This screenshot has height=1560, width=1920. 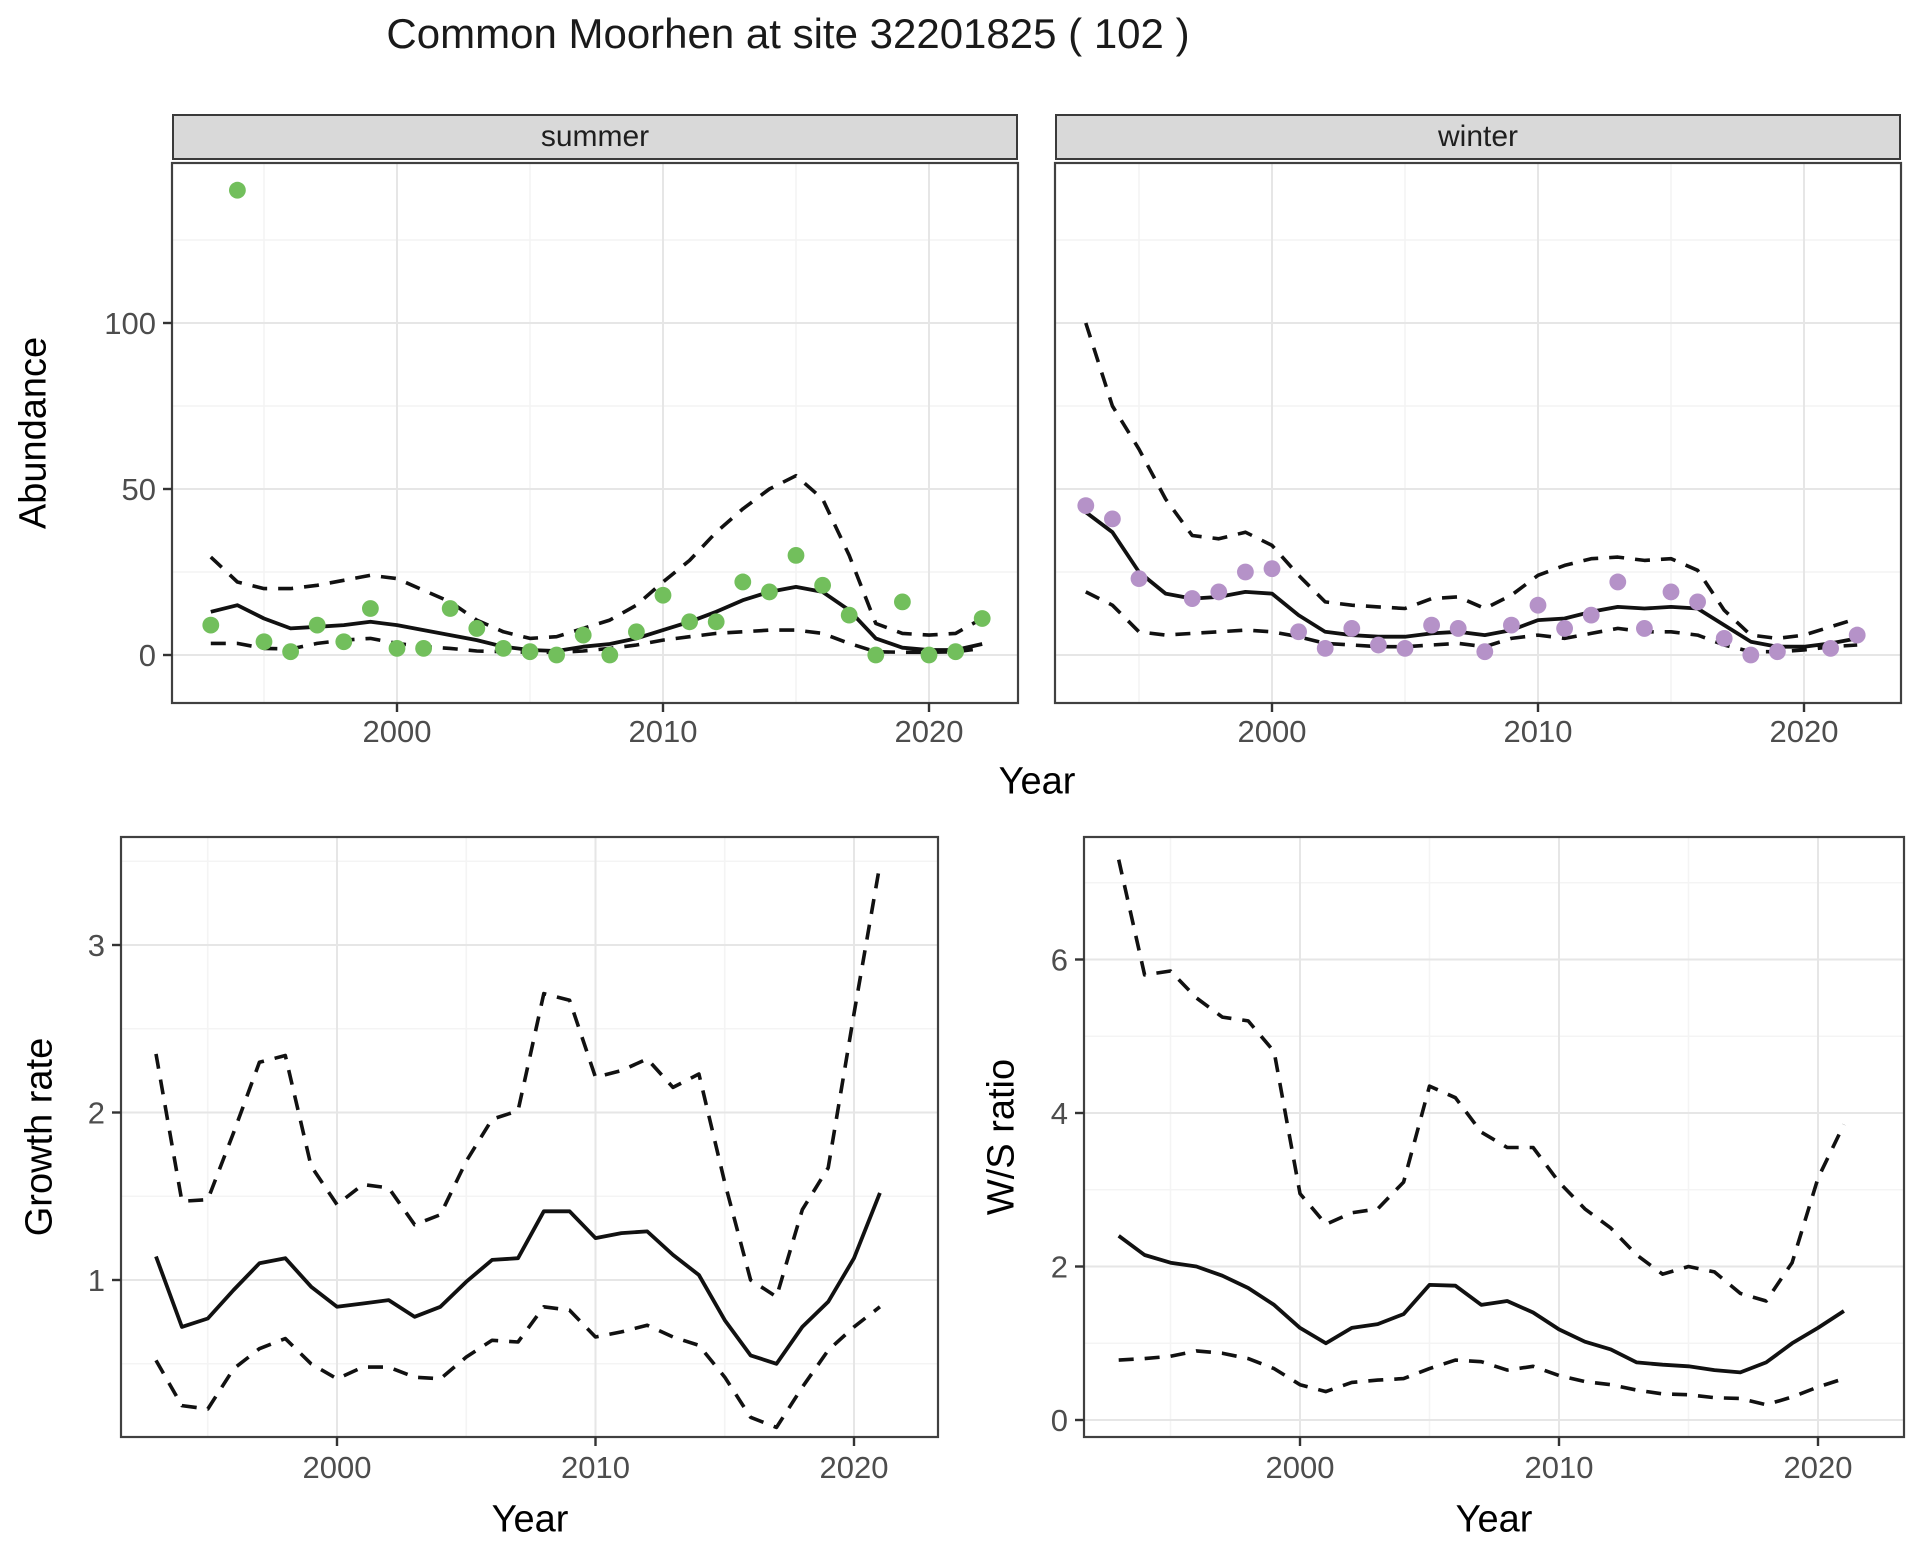 I want to click on ws-ratio-x-tick-label: 2000, so click(x=1300, y=1467).